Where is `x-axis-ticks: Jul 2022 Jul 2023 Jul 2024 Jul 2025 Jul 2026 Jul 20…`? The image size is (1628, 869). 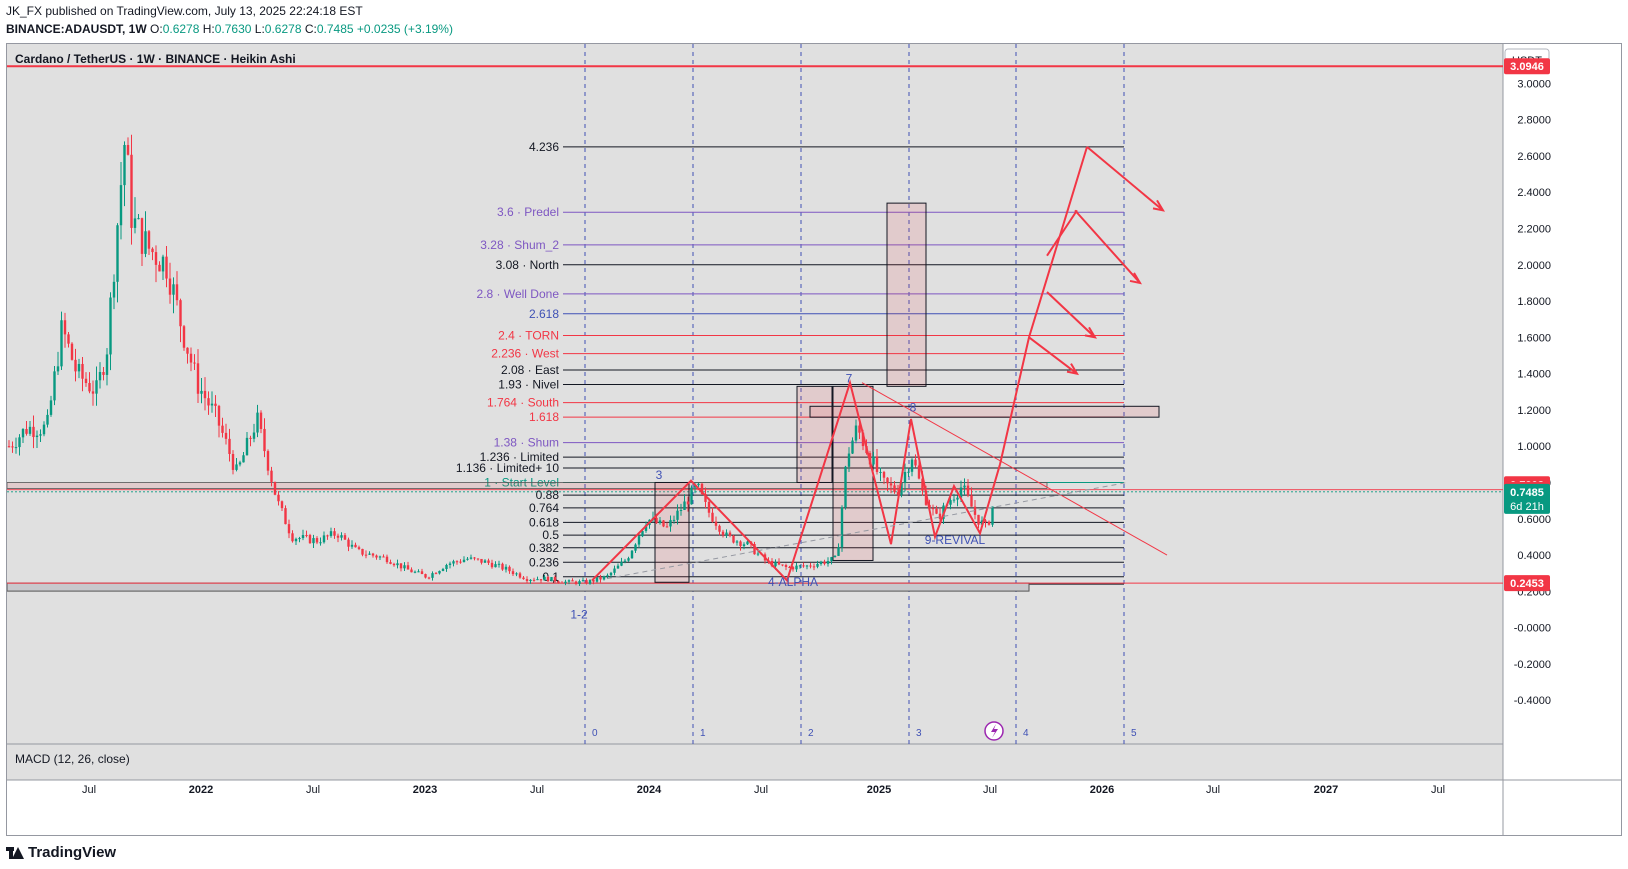 x-axis-ticks: Jul 2022 Jul 2023 Jul 2024 Jul 2025 Jul 2026 Jul 20… is located at coordinates (763, 790).